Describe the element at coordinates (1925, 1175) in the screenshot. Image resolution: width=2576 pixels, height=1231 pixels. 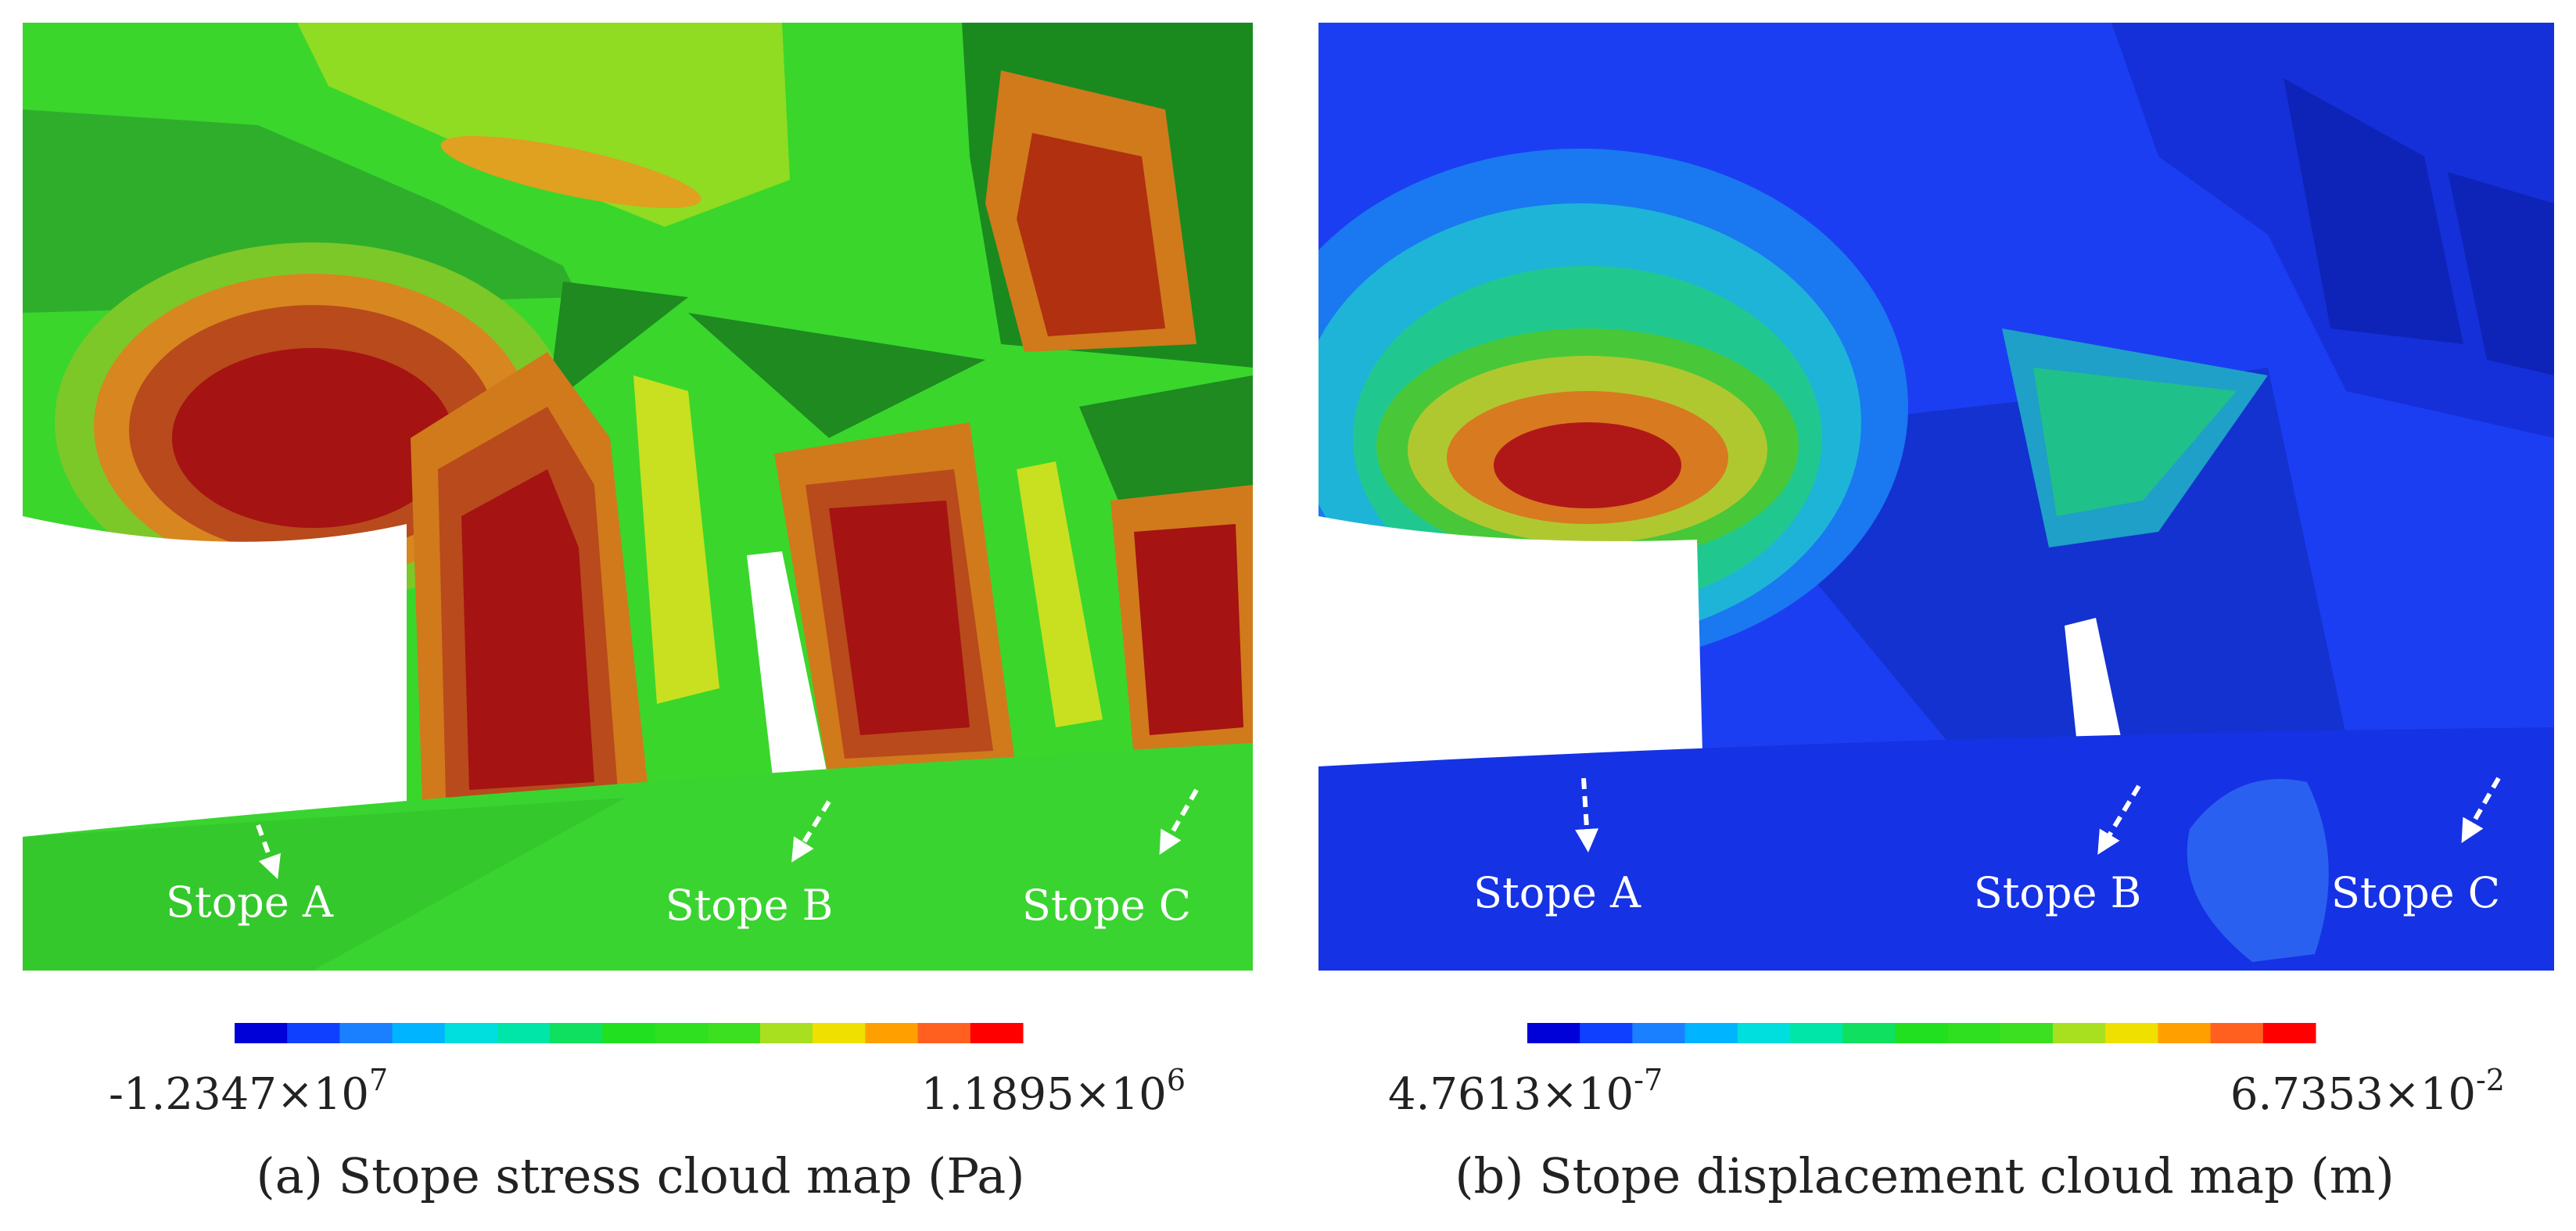
I see `label: (b) Stope displacement cloud map (m)` at that location.